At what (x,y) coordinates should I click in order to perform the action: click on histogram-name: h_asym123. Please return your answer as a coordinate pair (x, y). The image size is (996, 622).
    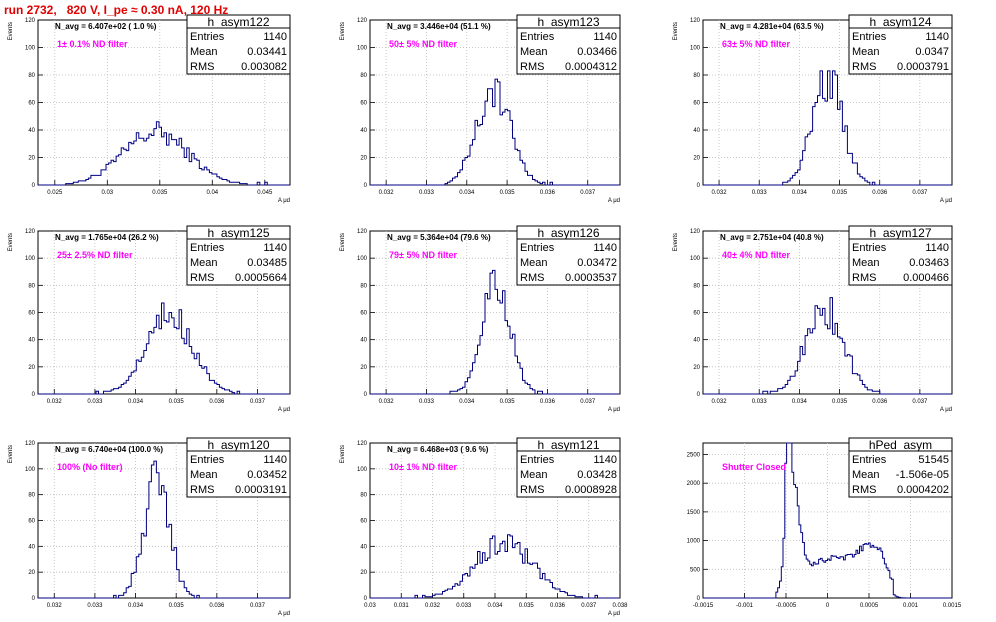
    Looking at the image, I should click on (568, 22).